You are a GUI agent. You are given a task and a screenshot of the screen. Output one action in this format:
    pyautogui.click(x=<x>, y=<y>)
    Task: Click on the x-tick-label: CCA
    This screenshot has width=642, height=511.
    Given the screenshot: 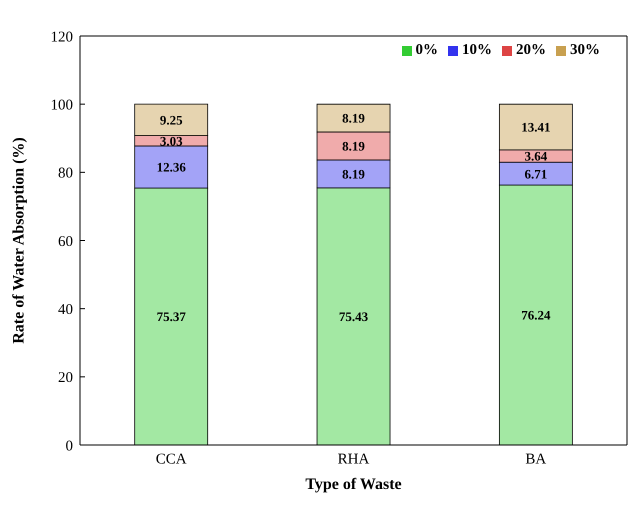 What is the action you would take?
    pyautogui.click(x=171, y=460)
    